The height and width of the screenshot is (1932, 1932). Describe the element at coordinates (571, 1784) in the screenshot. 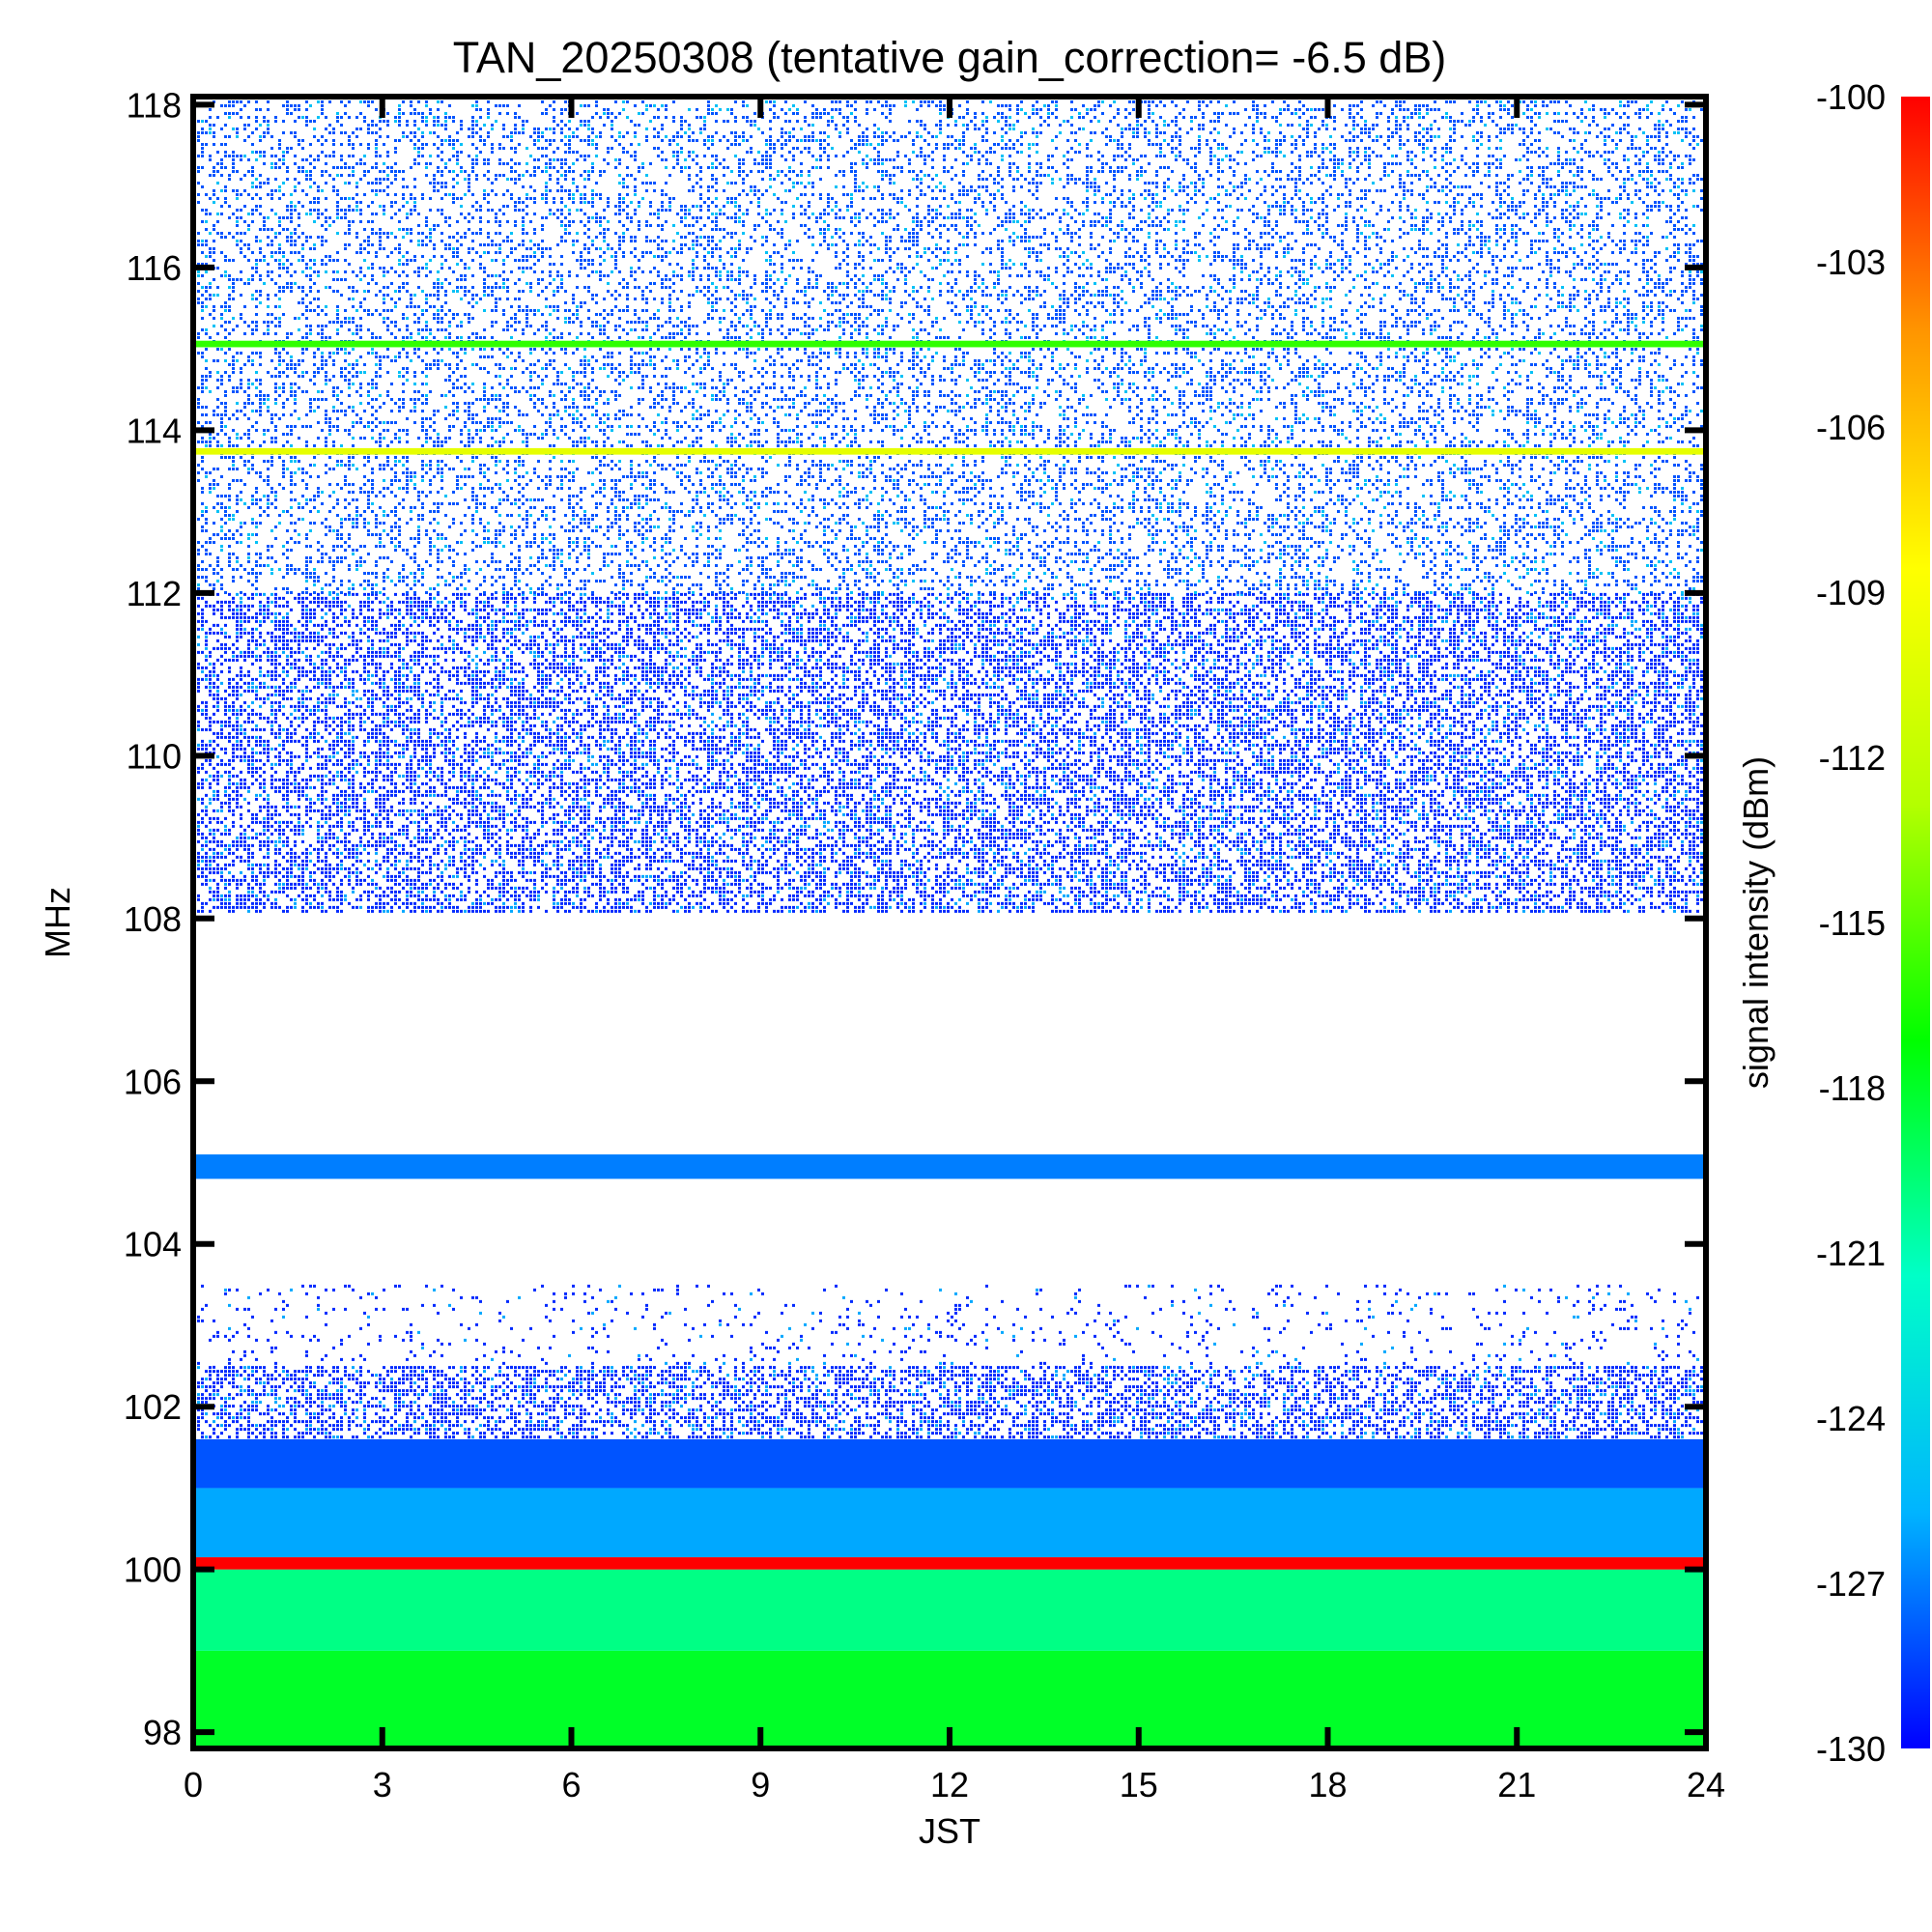

I see `x-tick-label: 6` at that location.